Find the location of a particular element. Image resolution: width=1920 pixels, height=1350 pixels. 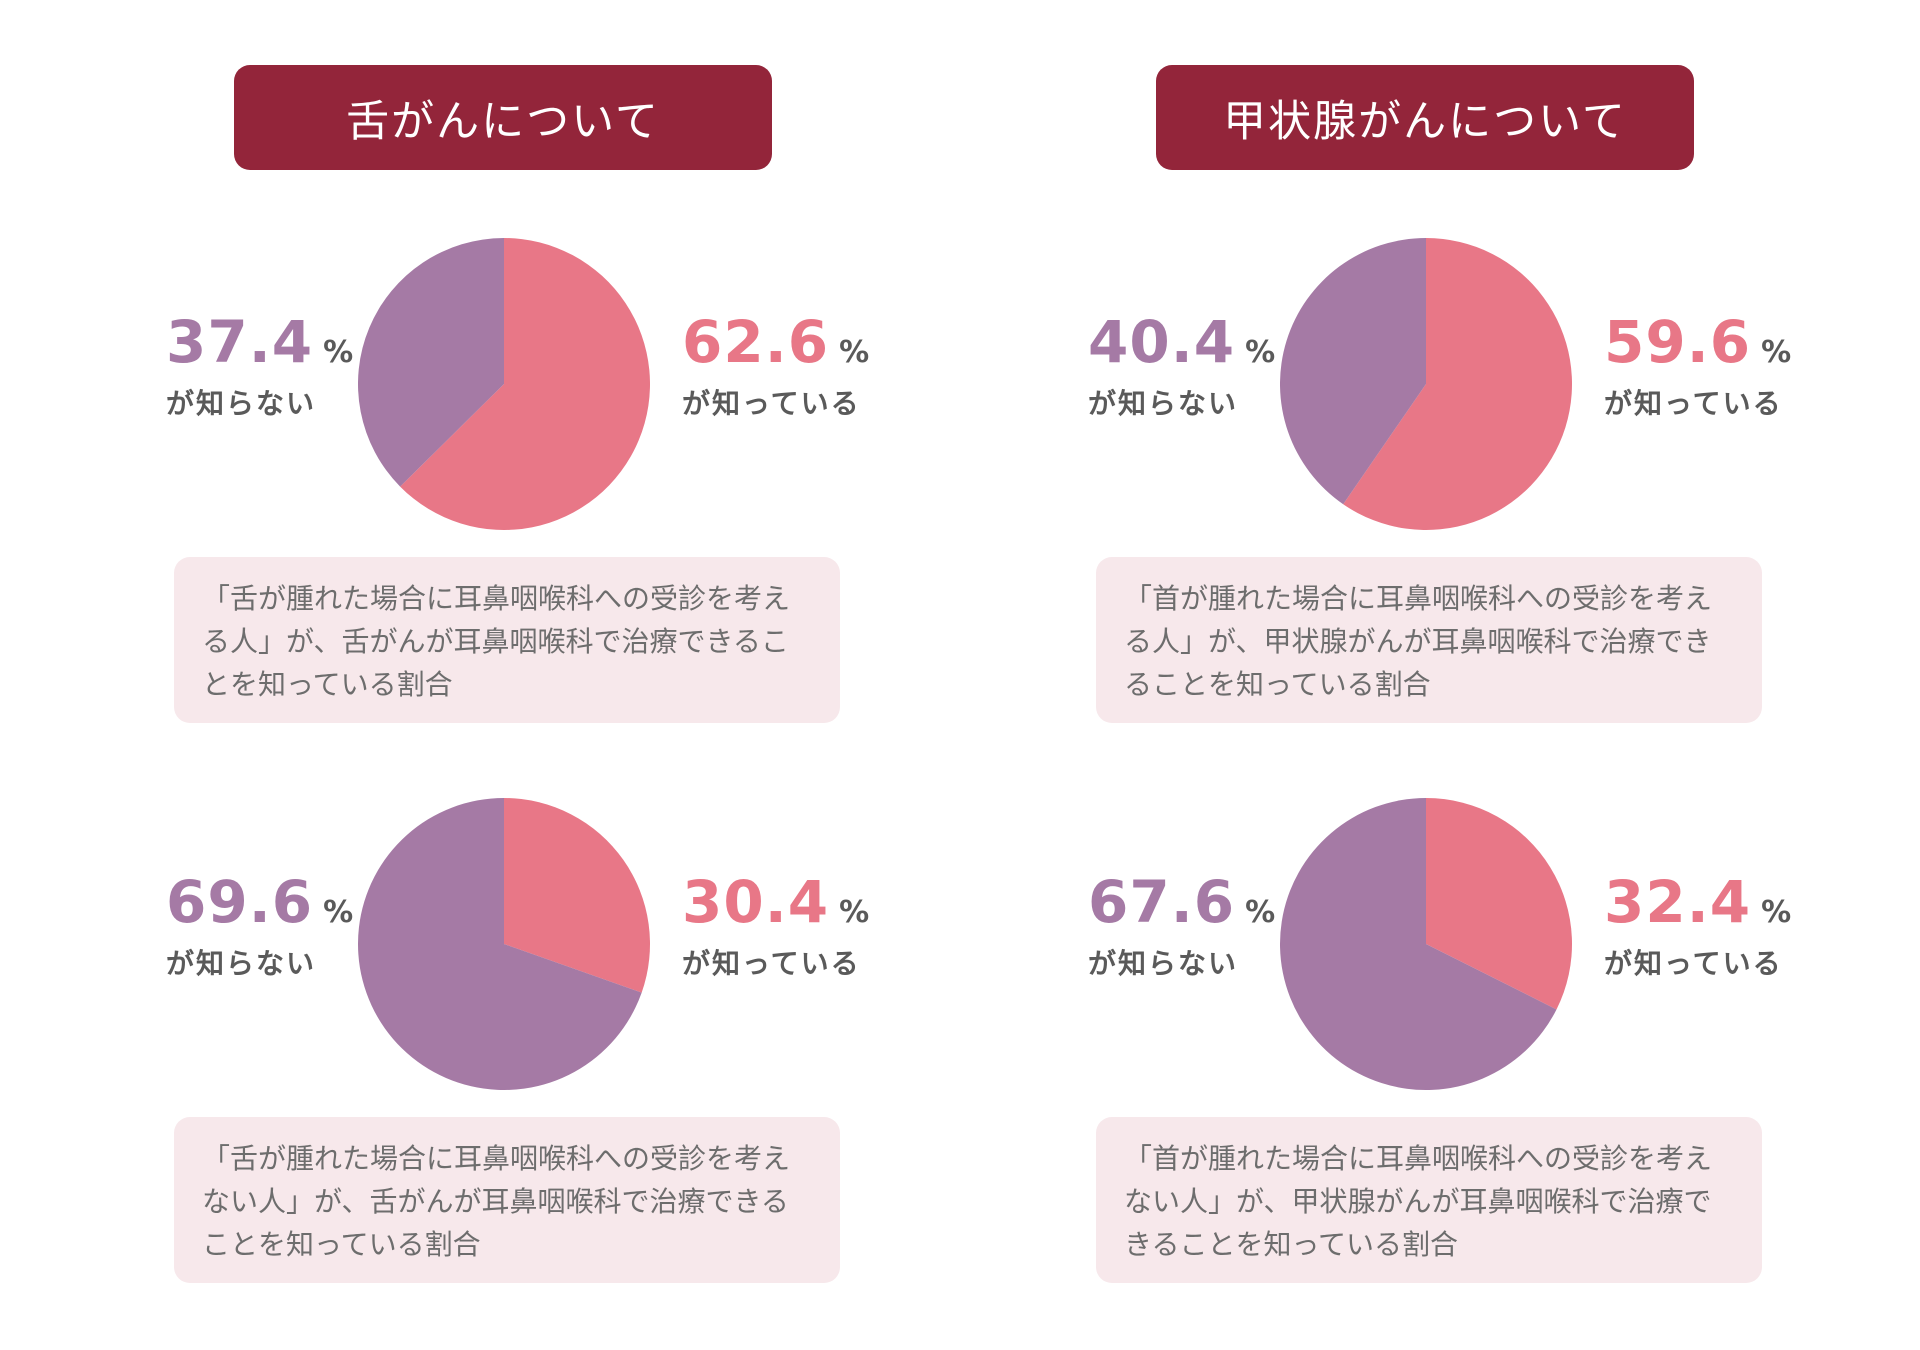

known-stat: 62.6 % が知っている is located at coordinates (775, 365).